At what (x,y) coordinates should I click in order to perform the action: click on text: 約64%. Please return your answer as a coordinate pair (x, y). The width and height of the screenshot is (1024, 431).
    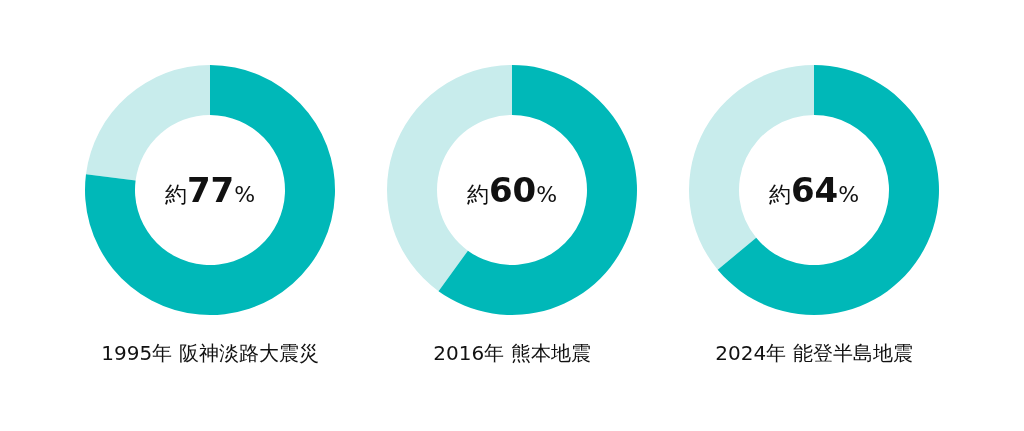
    Looking at the image, I should click on (814, 190).